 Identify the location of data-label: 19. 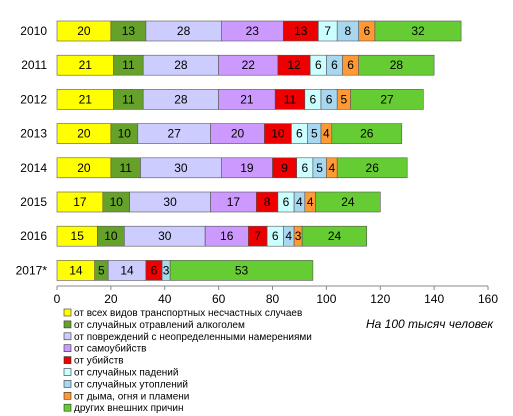
(247, 168).